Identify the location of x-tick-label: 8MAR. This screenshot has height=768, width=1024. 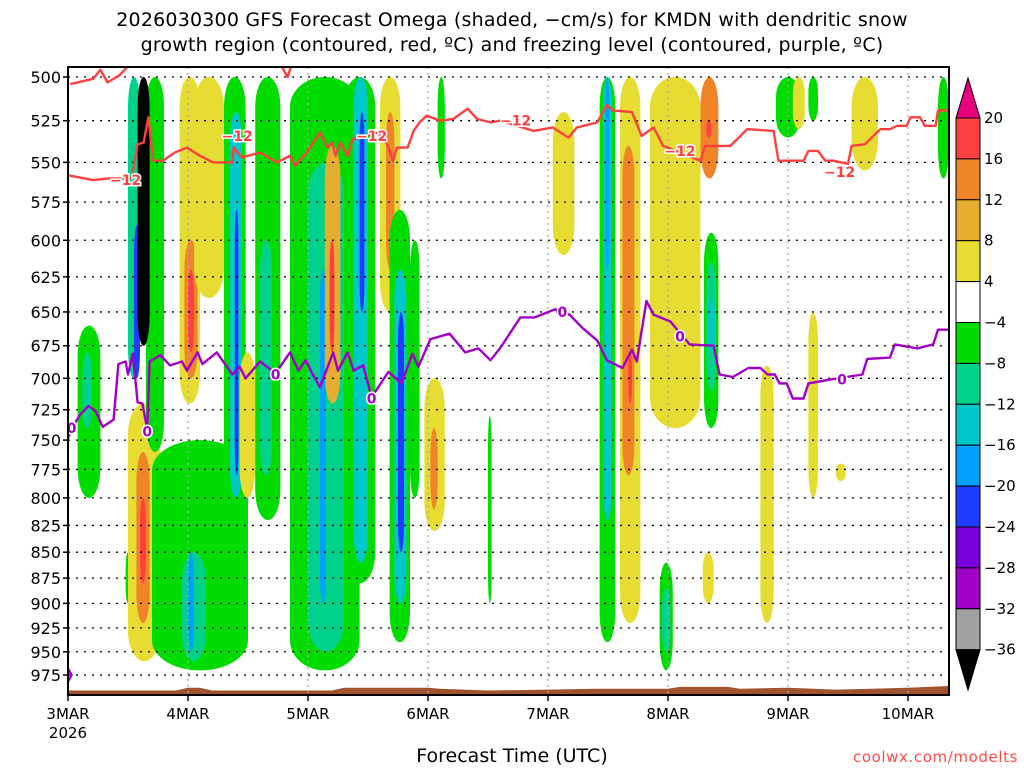
(667, 714).